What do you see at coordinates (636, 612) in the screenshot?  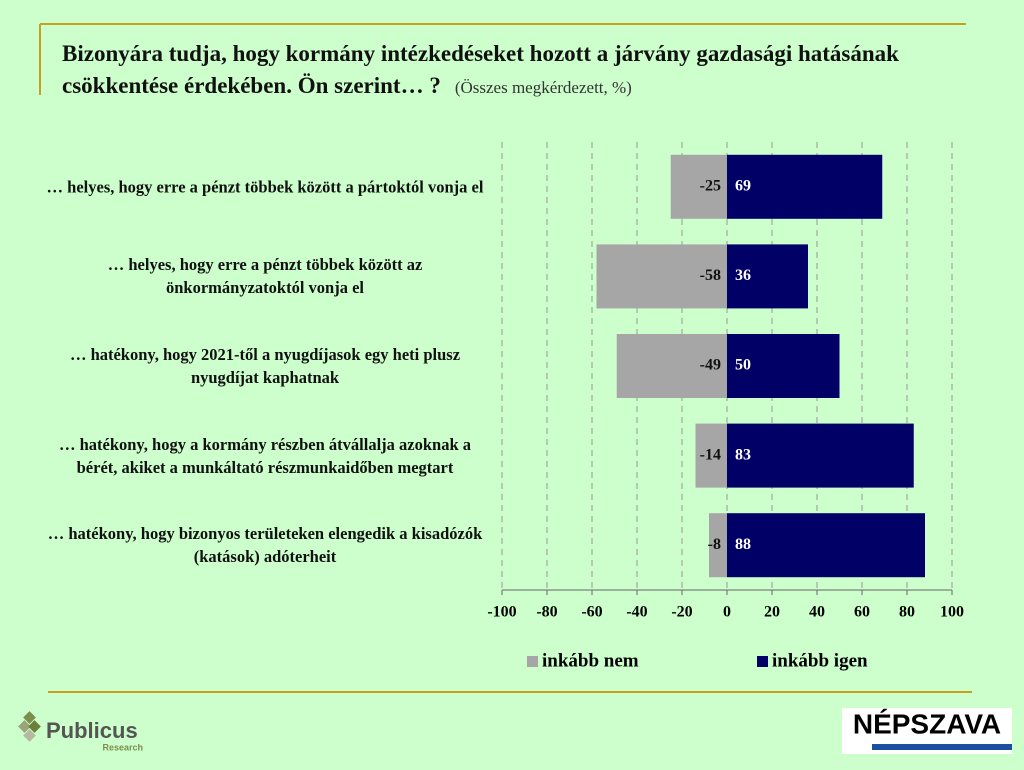 I see `x-tick-label: -40` at bounding box center [636, 612].